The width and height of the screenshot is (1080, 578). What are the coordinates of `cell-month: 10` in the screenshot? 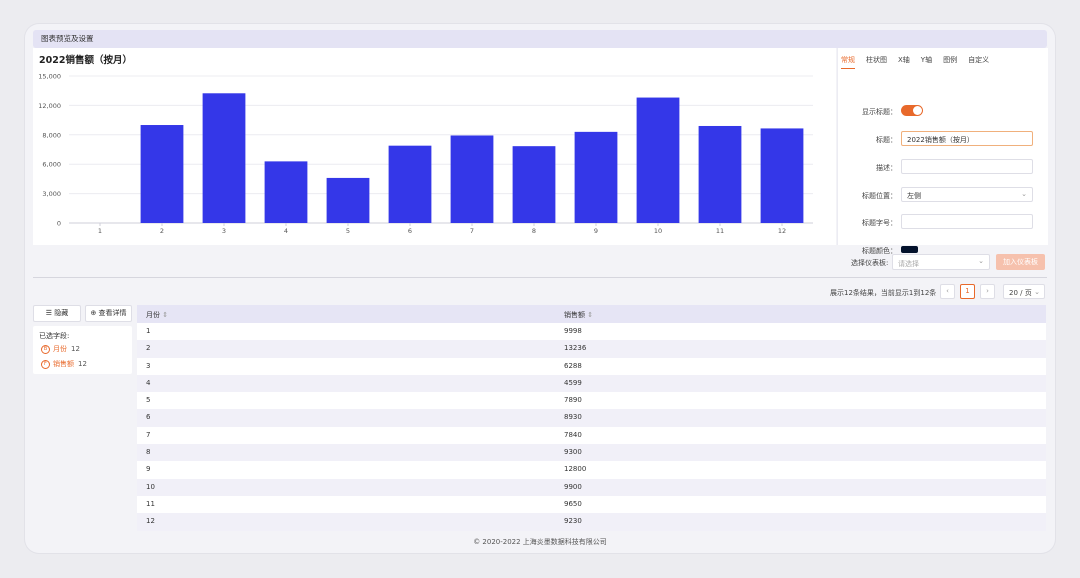 It's located at (150, 486).